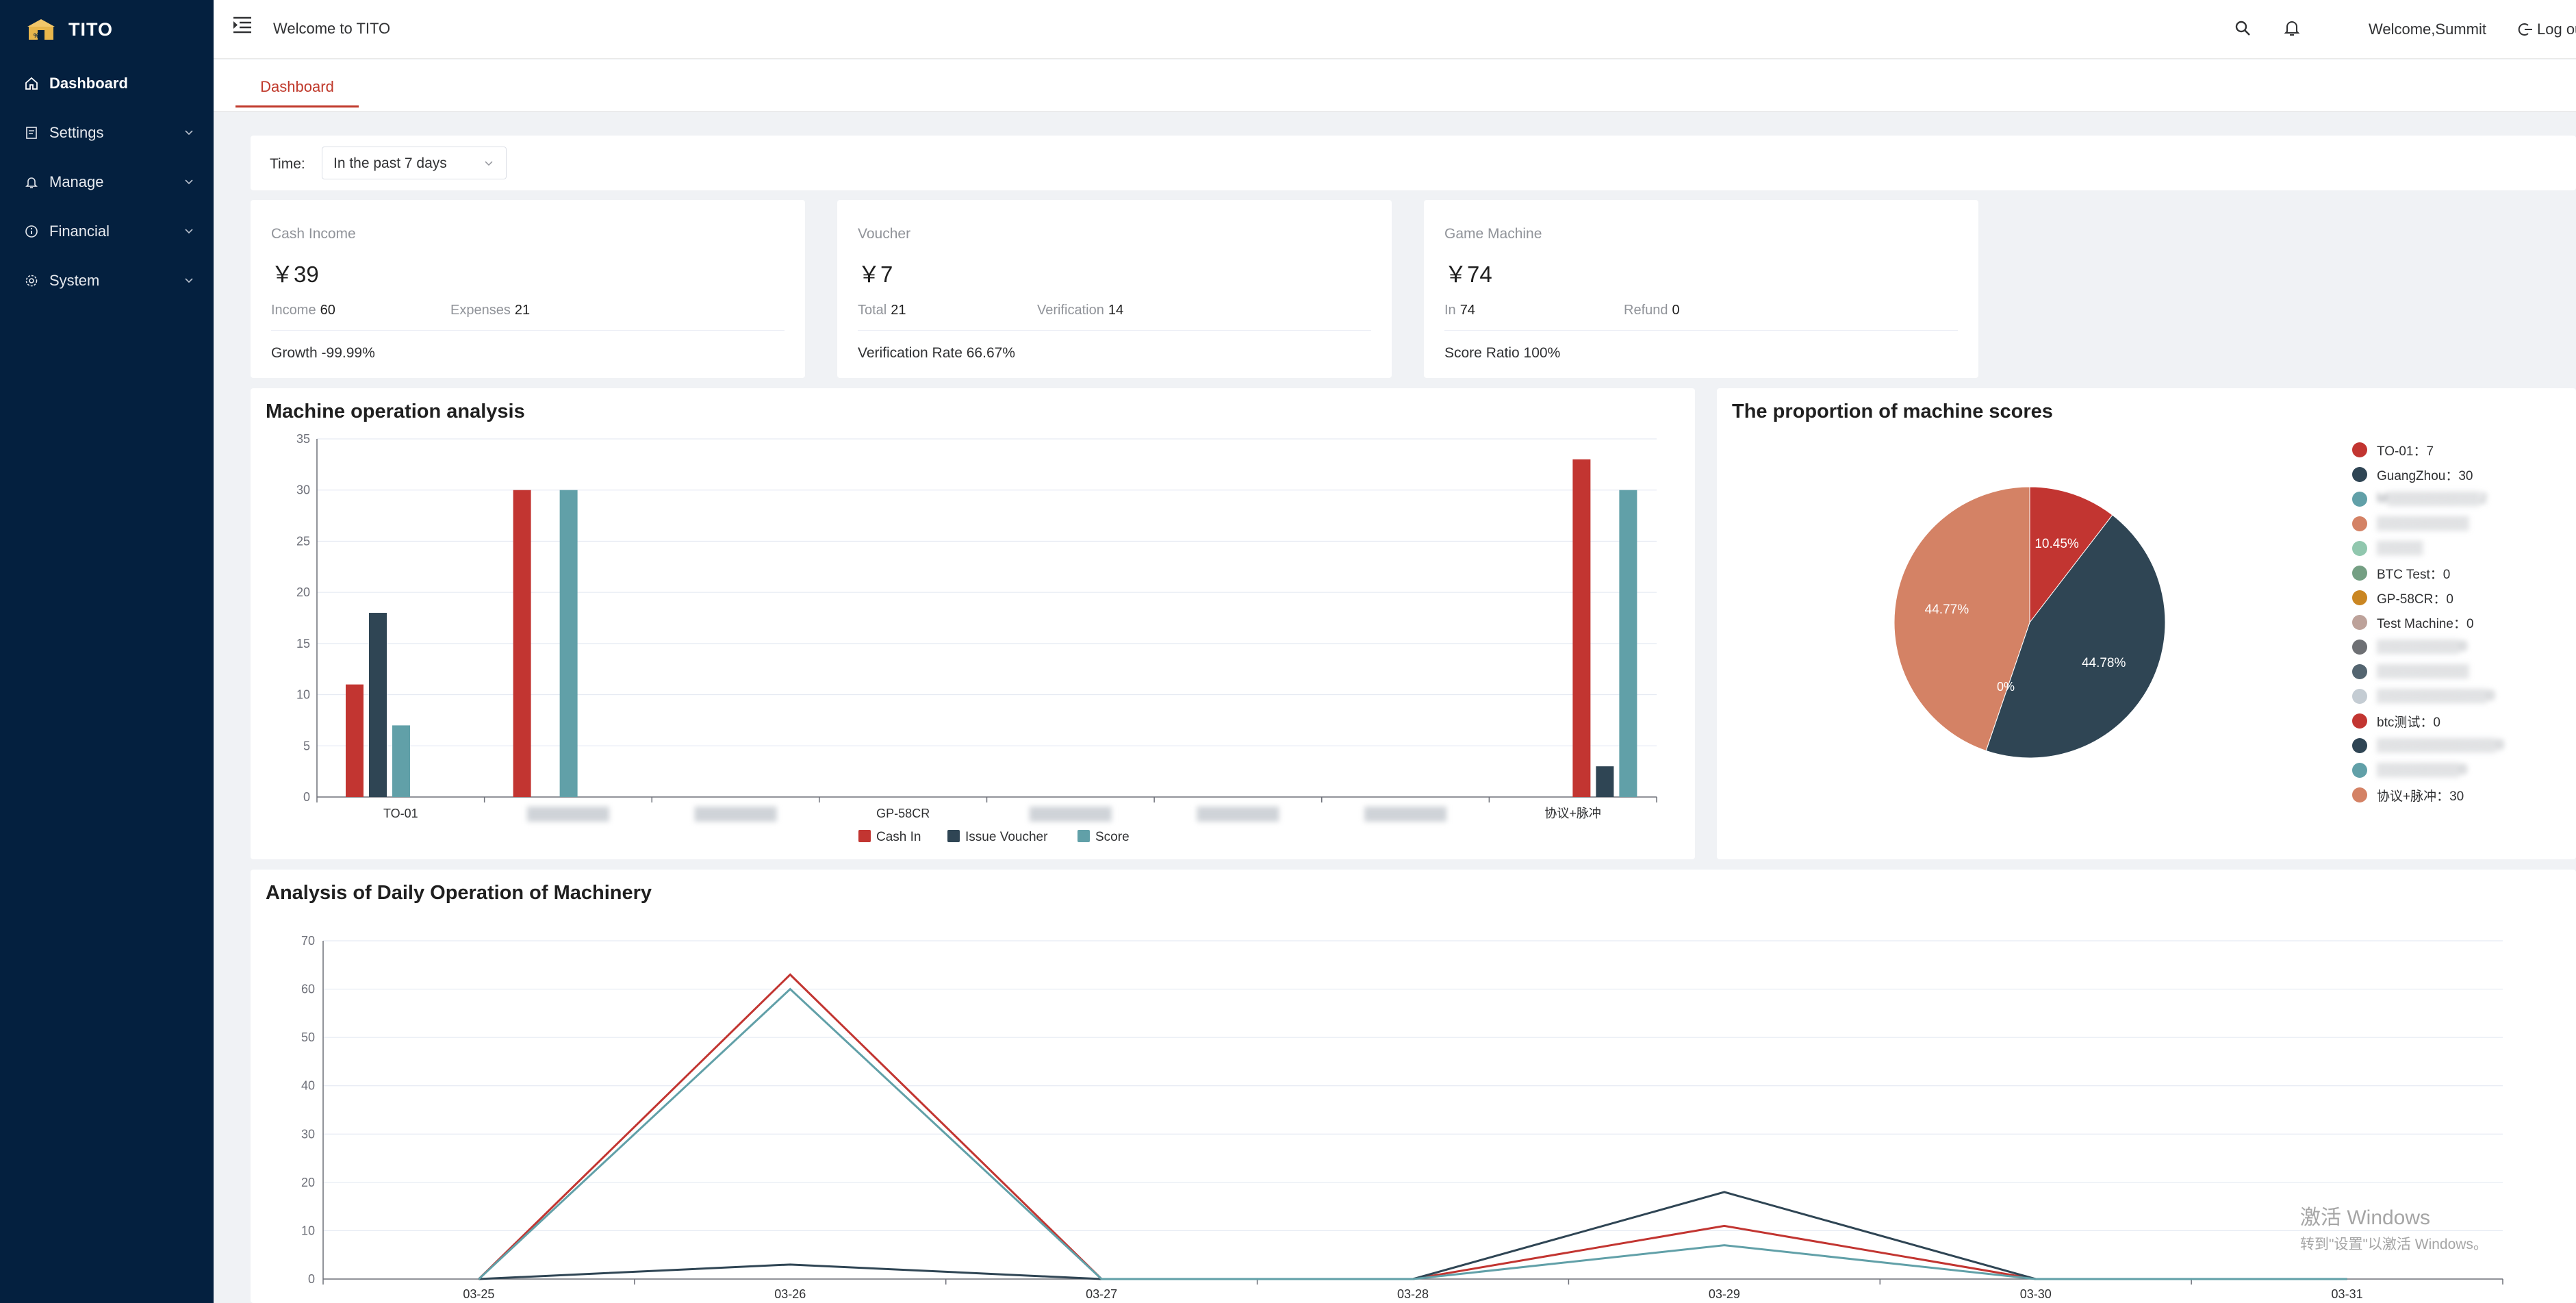 The width and height of the screenshot is (2576, 1303). What do you see at coordinates (31, 231) in the screenshot?
I see `info-circle-icon` at bounding box center [31, 231].